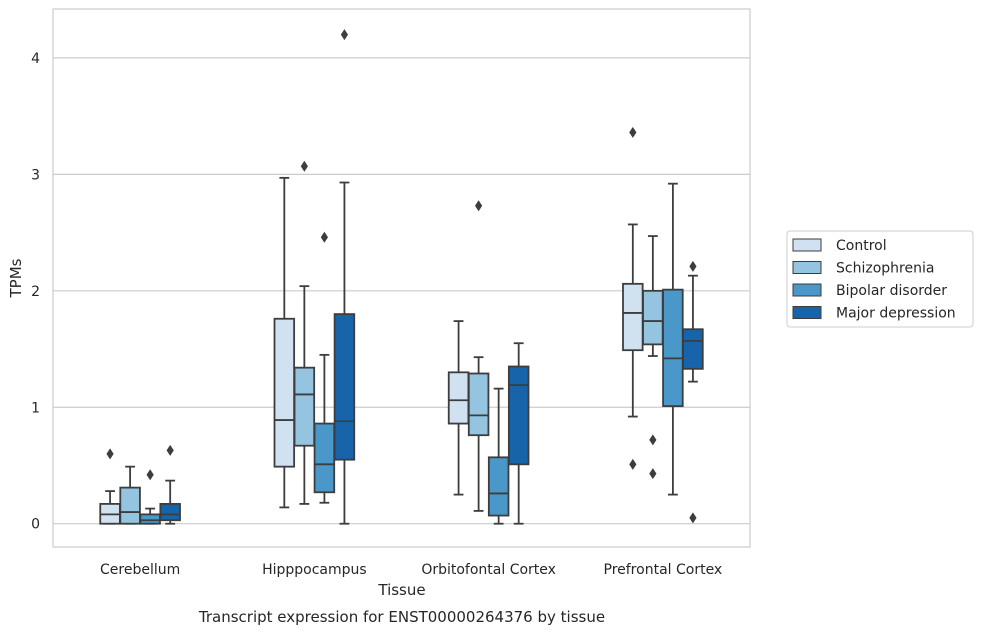 This screenshot has height=634, width=983. Describe the element at coordinates (896, 314) in the screenshot. I see `legend-label: Major depression` at that location.